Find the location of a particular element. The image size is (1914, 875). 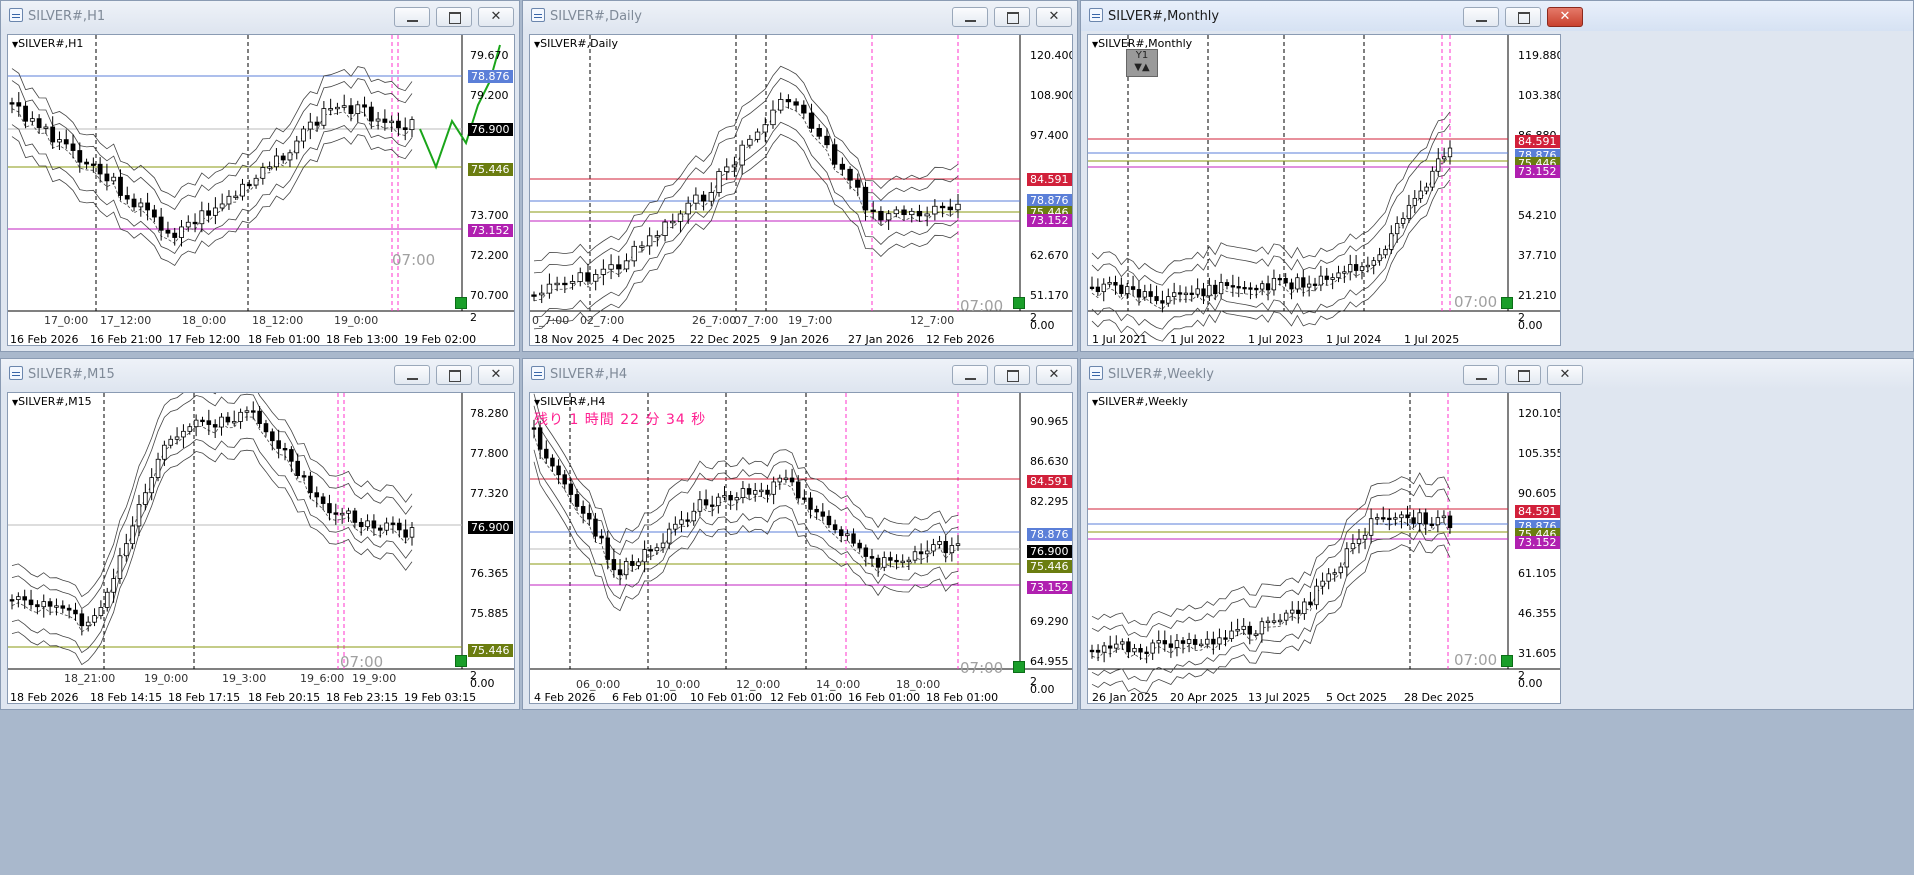

title-bar: SILVER#,Weekly ✕ is located at coordinates (1497, 374).